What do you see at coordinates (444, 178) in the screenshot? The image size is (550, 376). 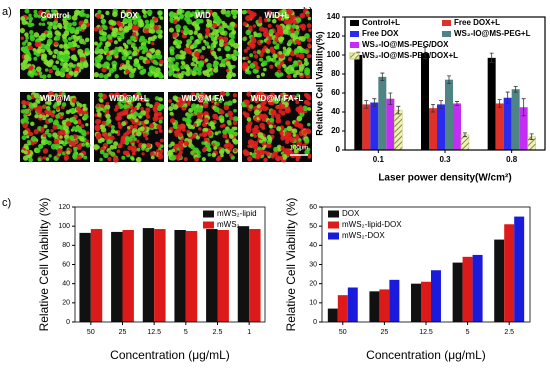 I see `x-axis-label: Laser power density(W/cm²)` at bounding box center [444, 178].